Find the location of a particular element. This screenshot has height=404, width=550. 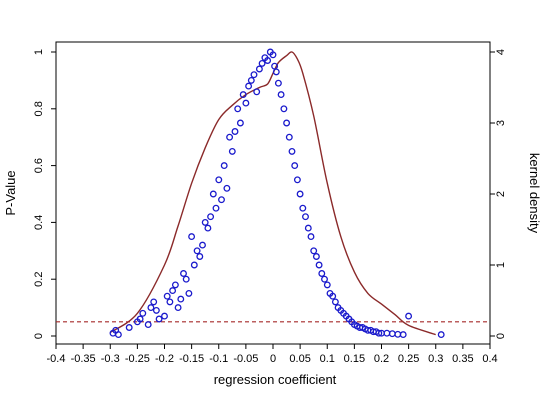

x-tick-label: 0.15 is located at coordinates (354, 359).